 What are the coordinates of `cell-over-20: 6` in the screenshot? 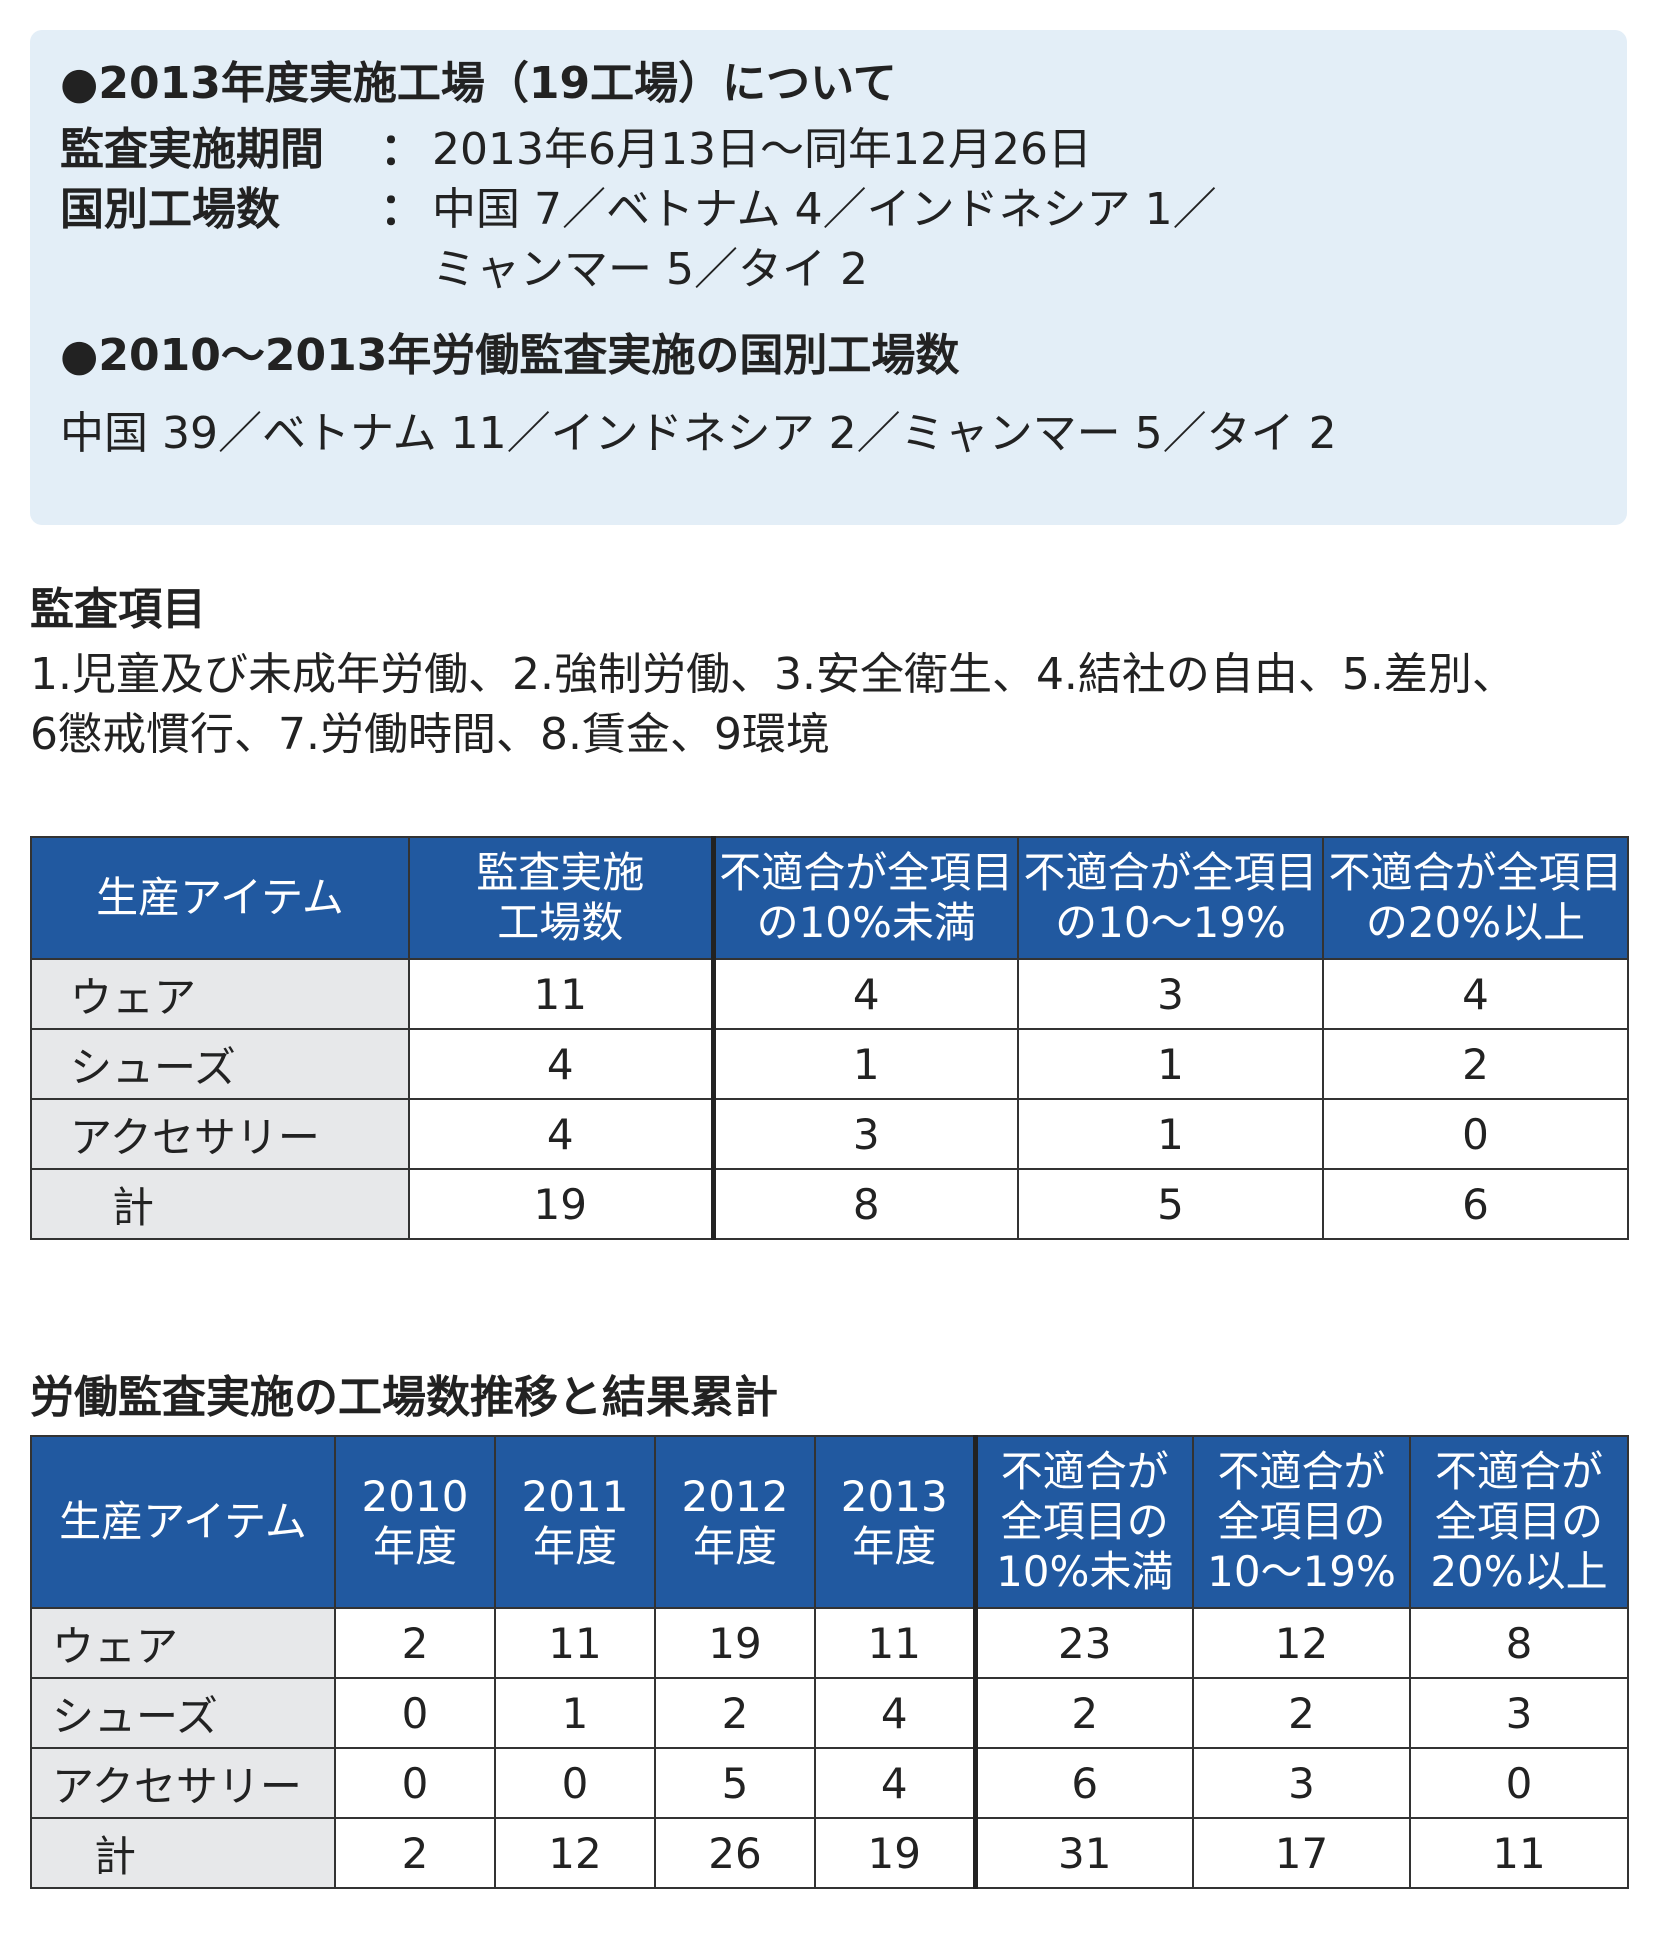 It's located at (1475, 1204).